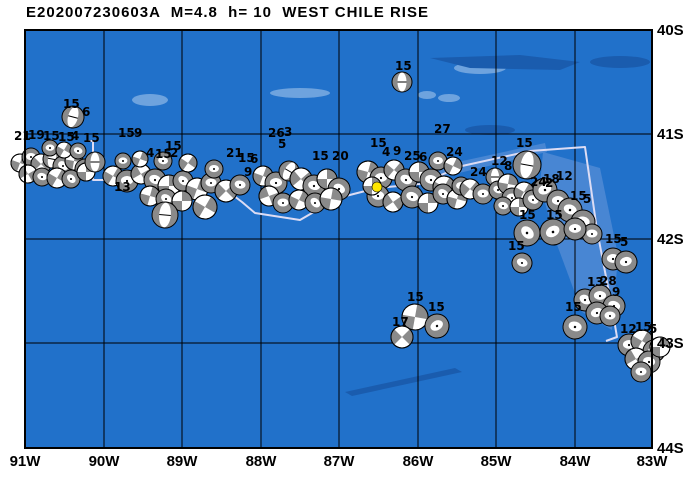  What do you see at coordinates (340, 461) in the screenshot?
I see `lon-axis-label: 87W` at bounding box center [340, 461].